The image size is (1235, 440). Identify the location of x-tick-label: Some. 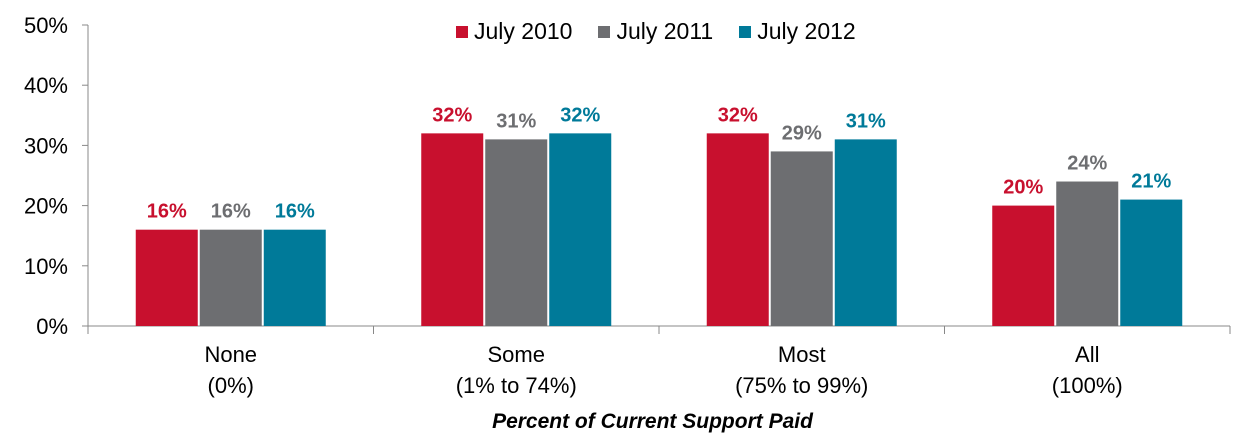
(516, 354).